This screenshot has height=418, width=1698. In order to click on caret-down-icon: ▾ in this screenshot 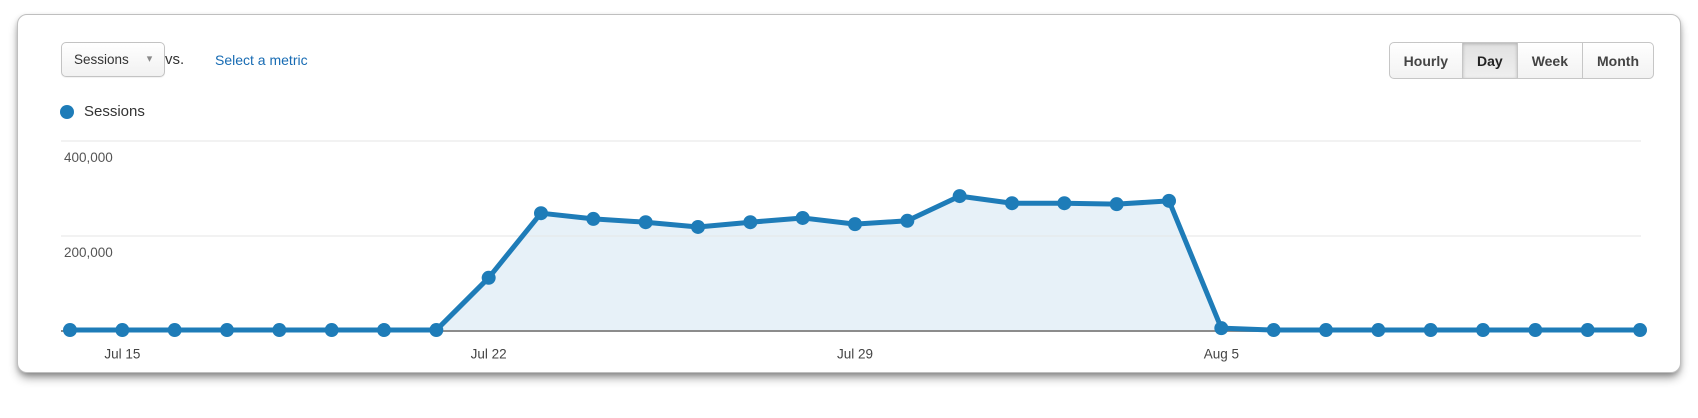, I will do `click(149, 59)`.